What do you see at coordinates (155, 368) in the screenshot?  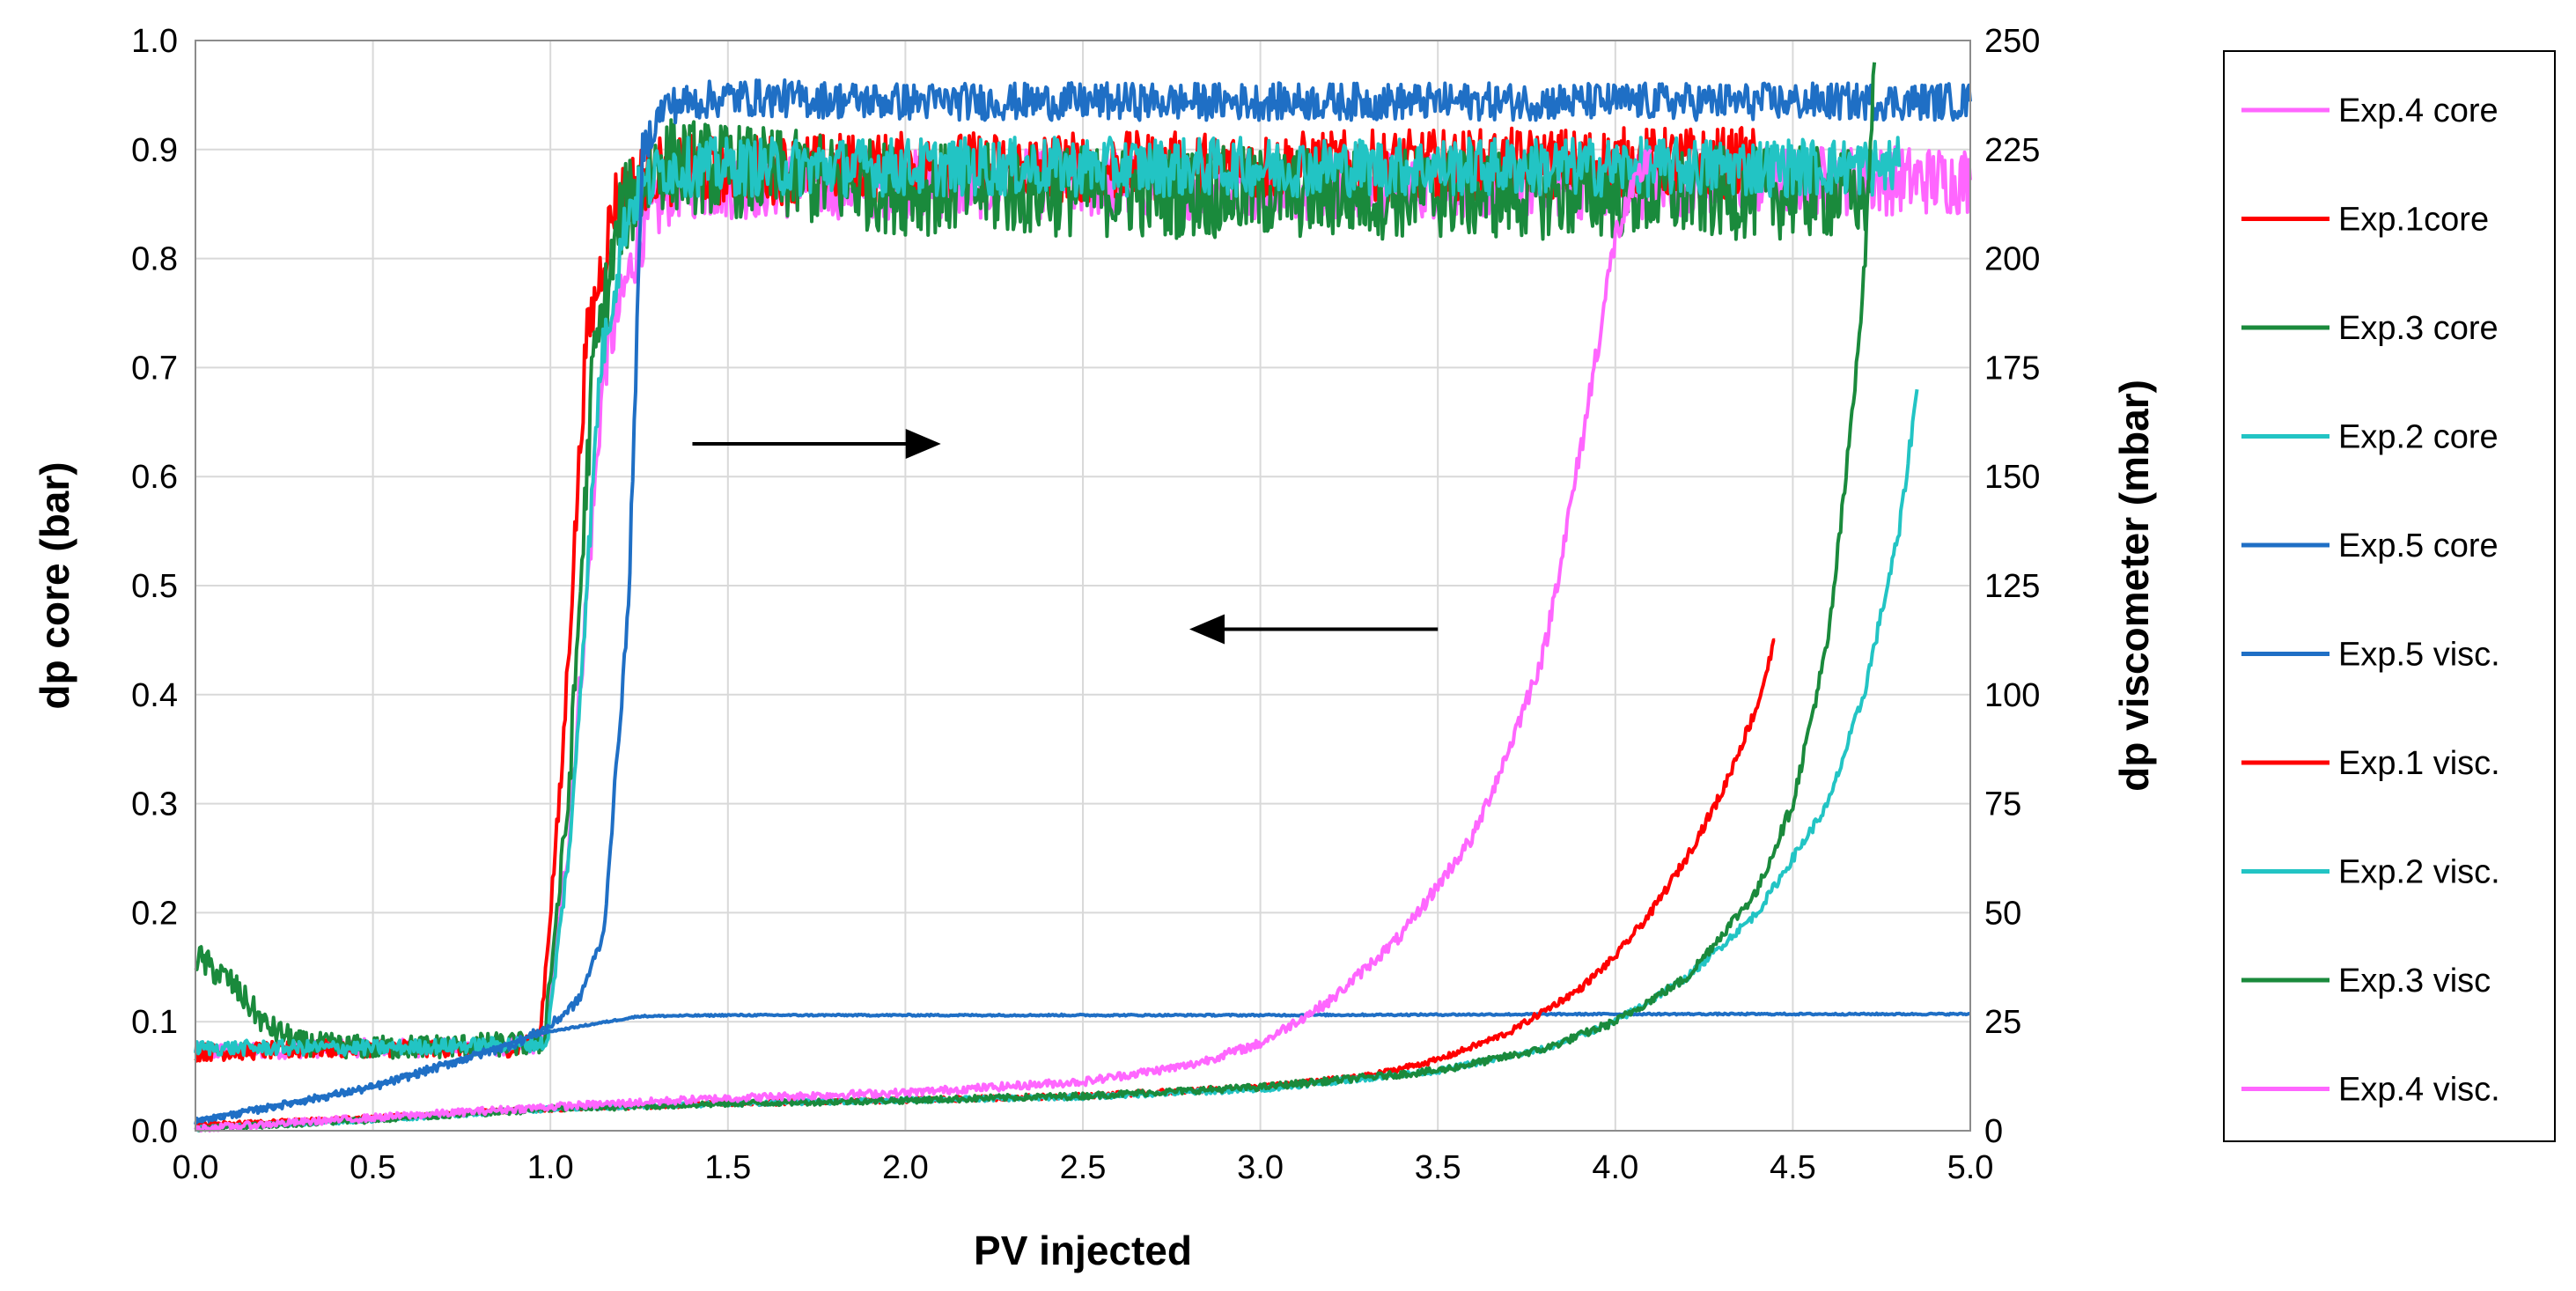 I see `y-left-tick-label: 0.7` at bounding box center [155, 368].